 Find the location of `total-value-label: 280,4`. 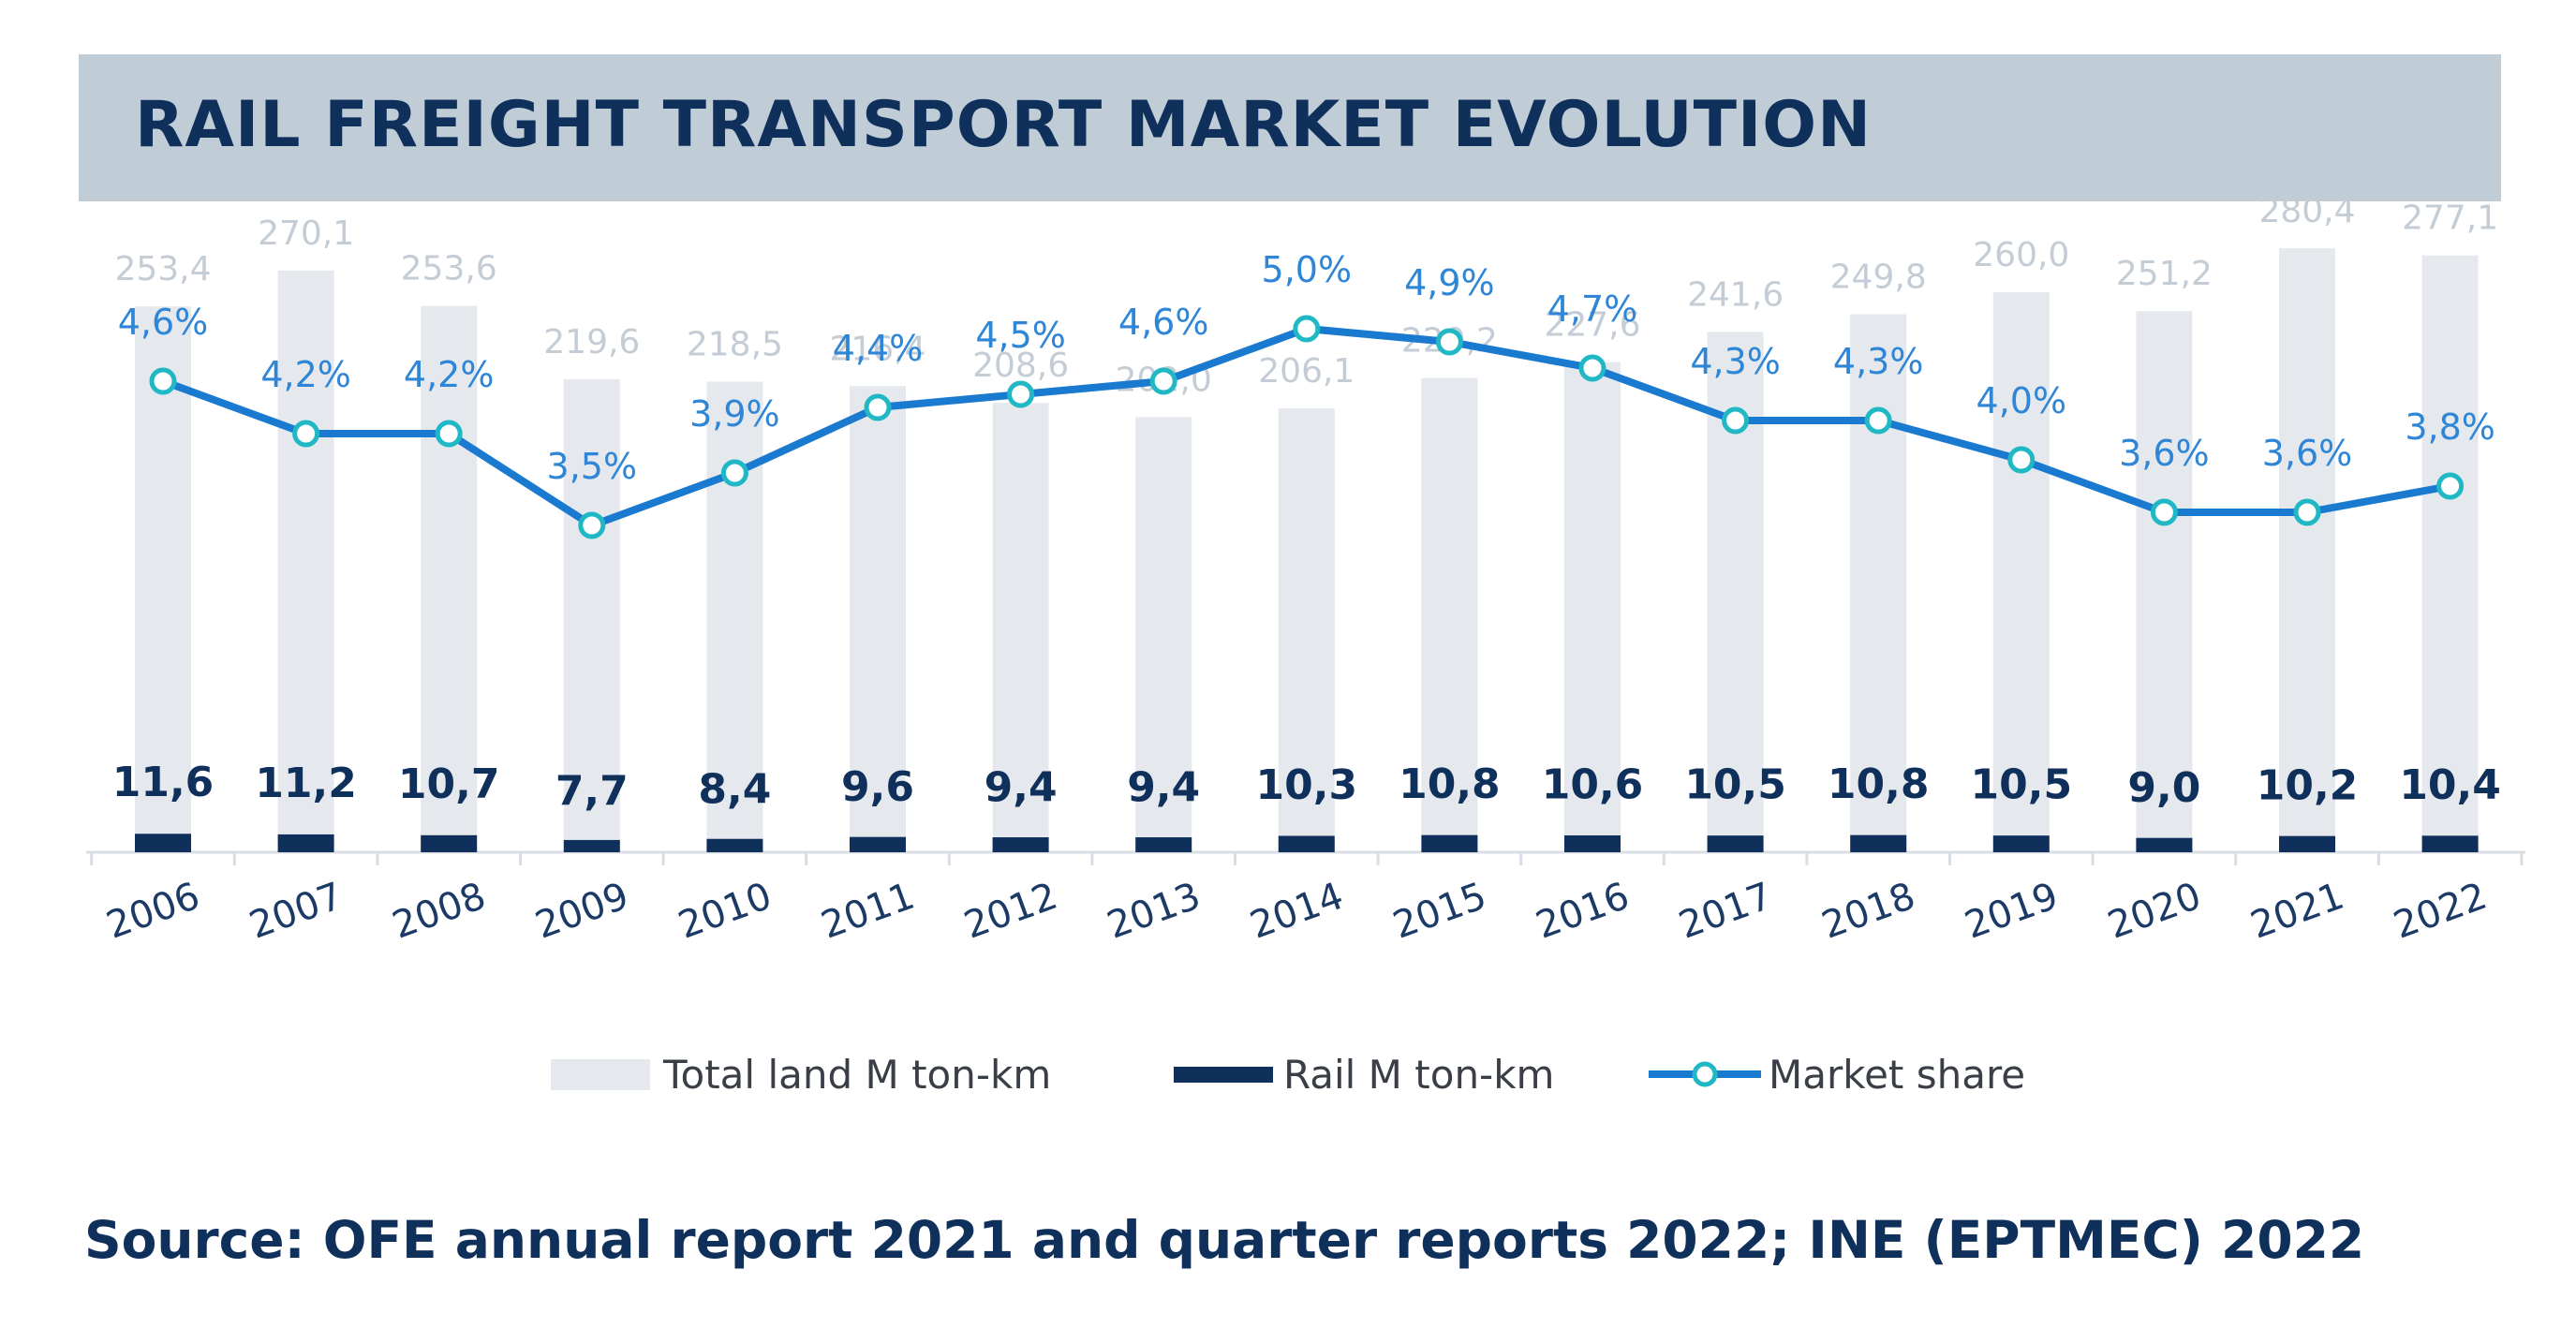

total-value-label: 280,4 is located at coordinates (2306, 211).